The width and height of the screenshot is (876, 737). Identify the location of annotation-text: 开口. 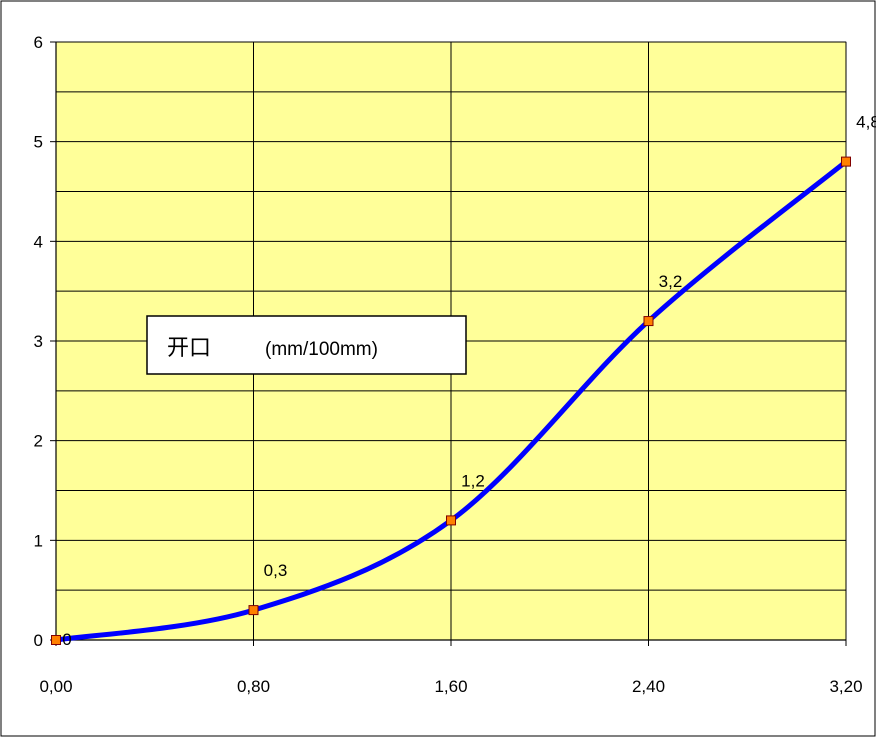
(189, 348).